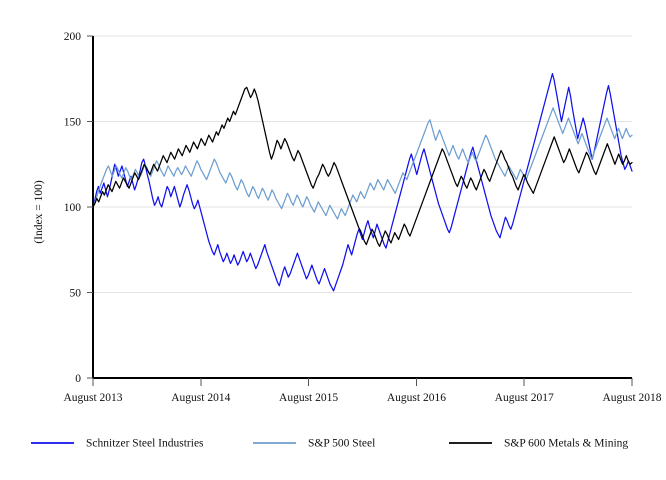 This screenshot has height=480, width=666. What do you see at coordinates (631, 398) in the screenshot?
I see `x-tick-label: August 2018` at bounding box center [631, 398].